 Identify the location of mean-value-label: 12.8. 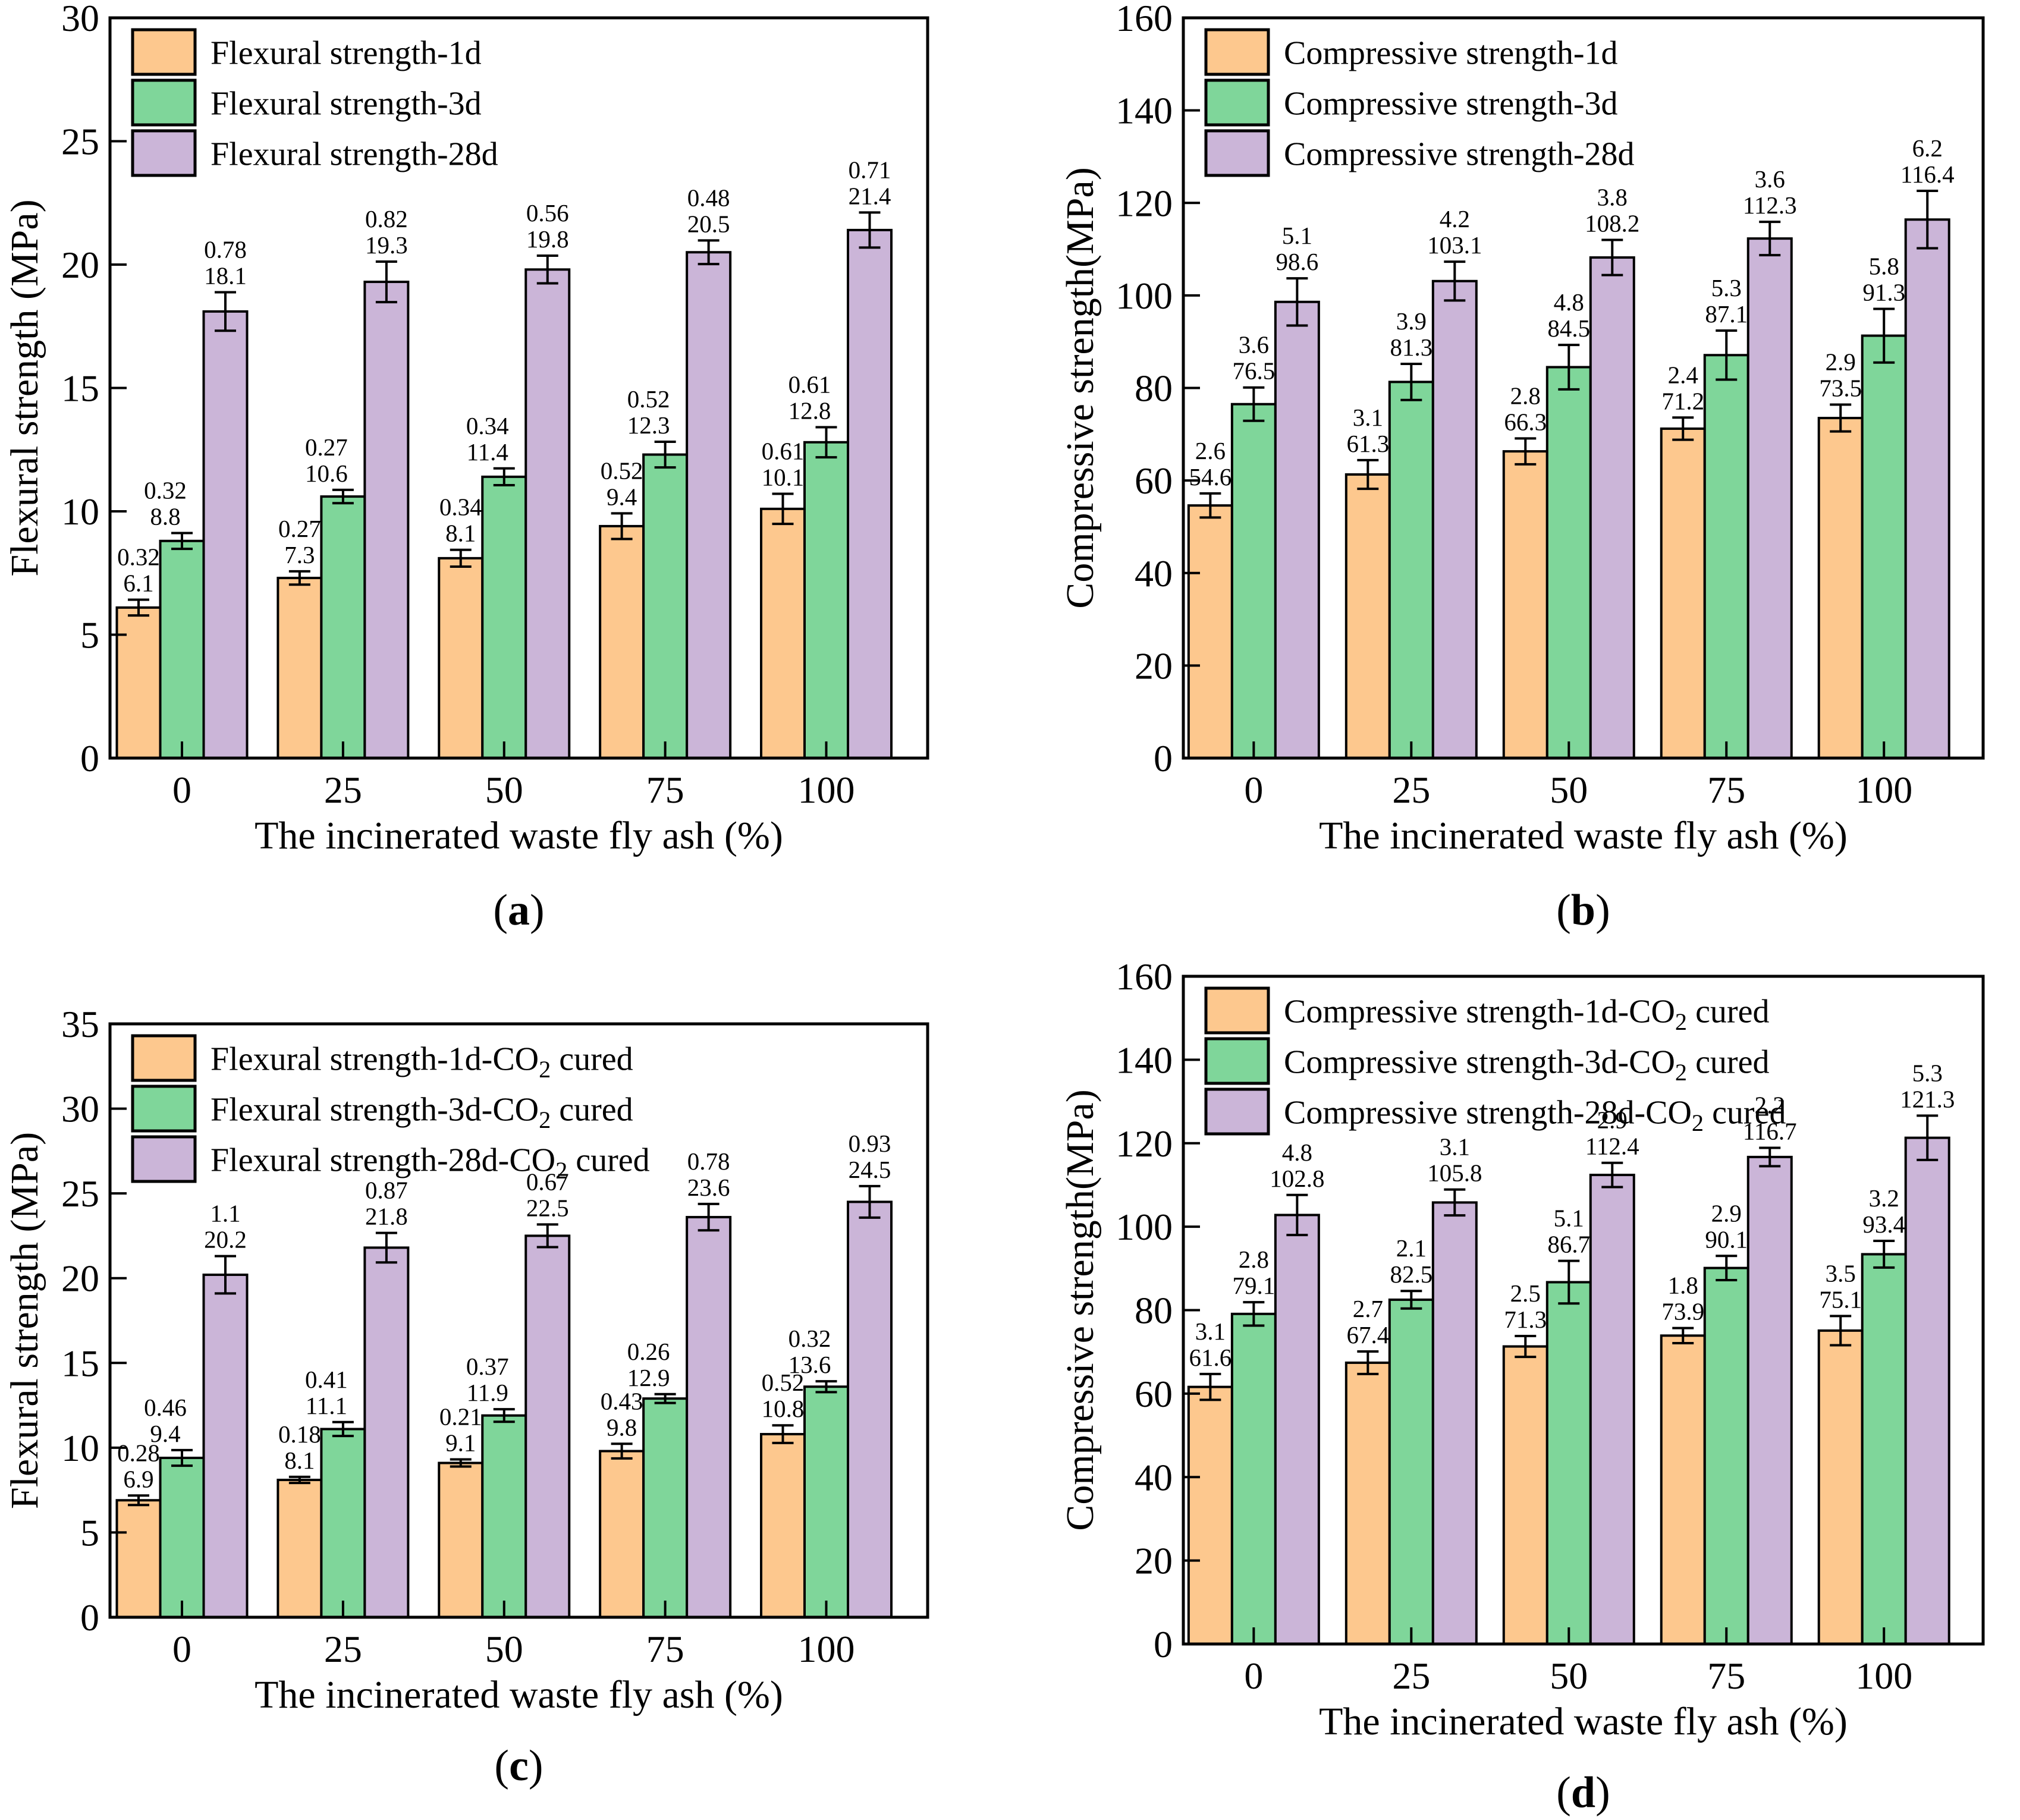
(809, 410).